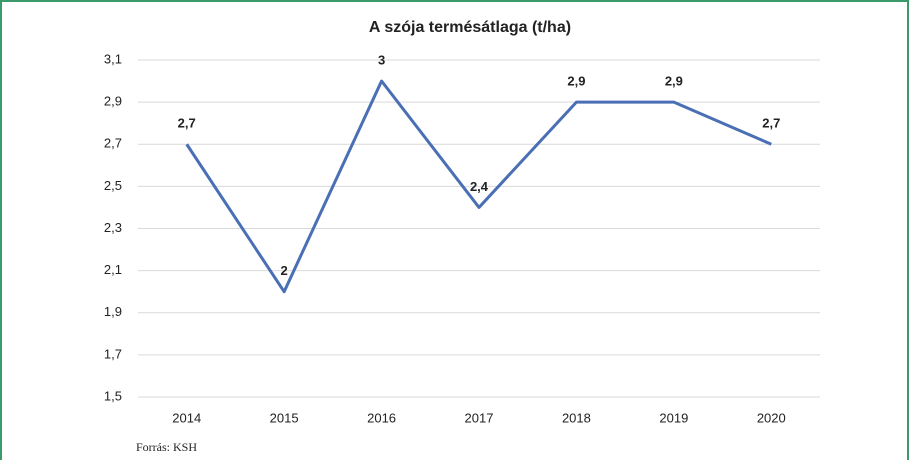 The height and width of the screenshot is (460, 910). Describe the element at coordinates (470, 27) in the screenshot. I see `chart-title: A szója termésátlaga (t/ha)` at that location.